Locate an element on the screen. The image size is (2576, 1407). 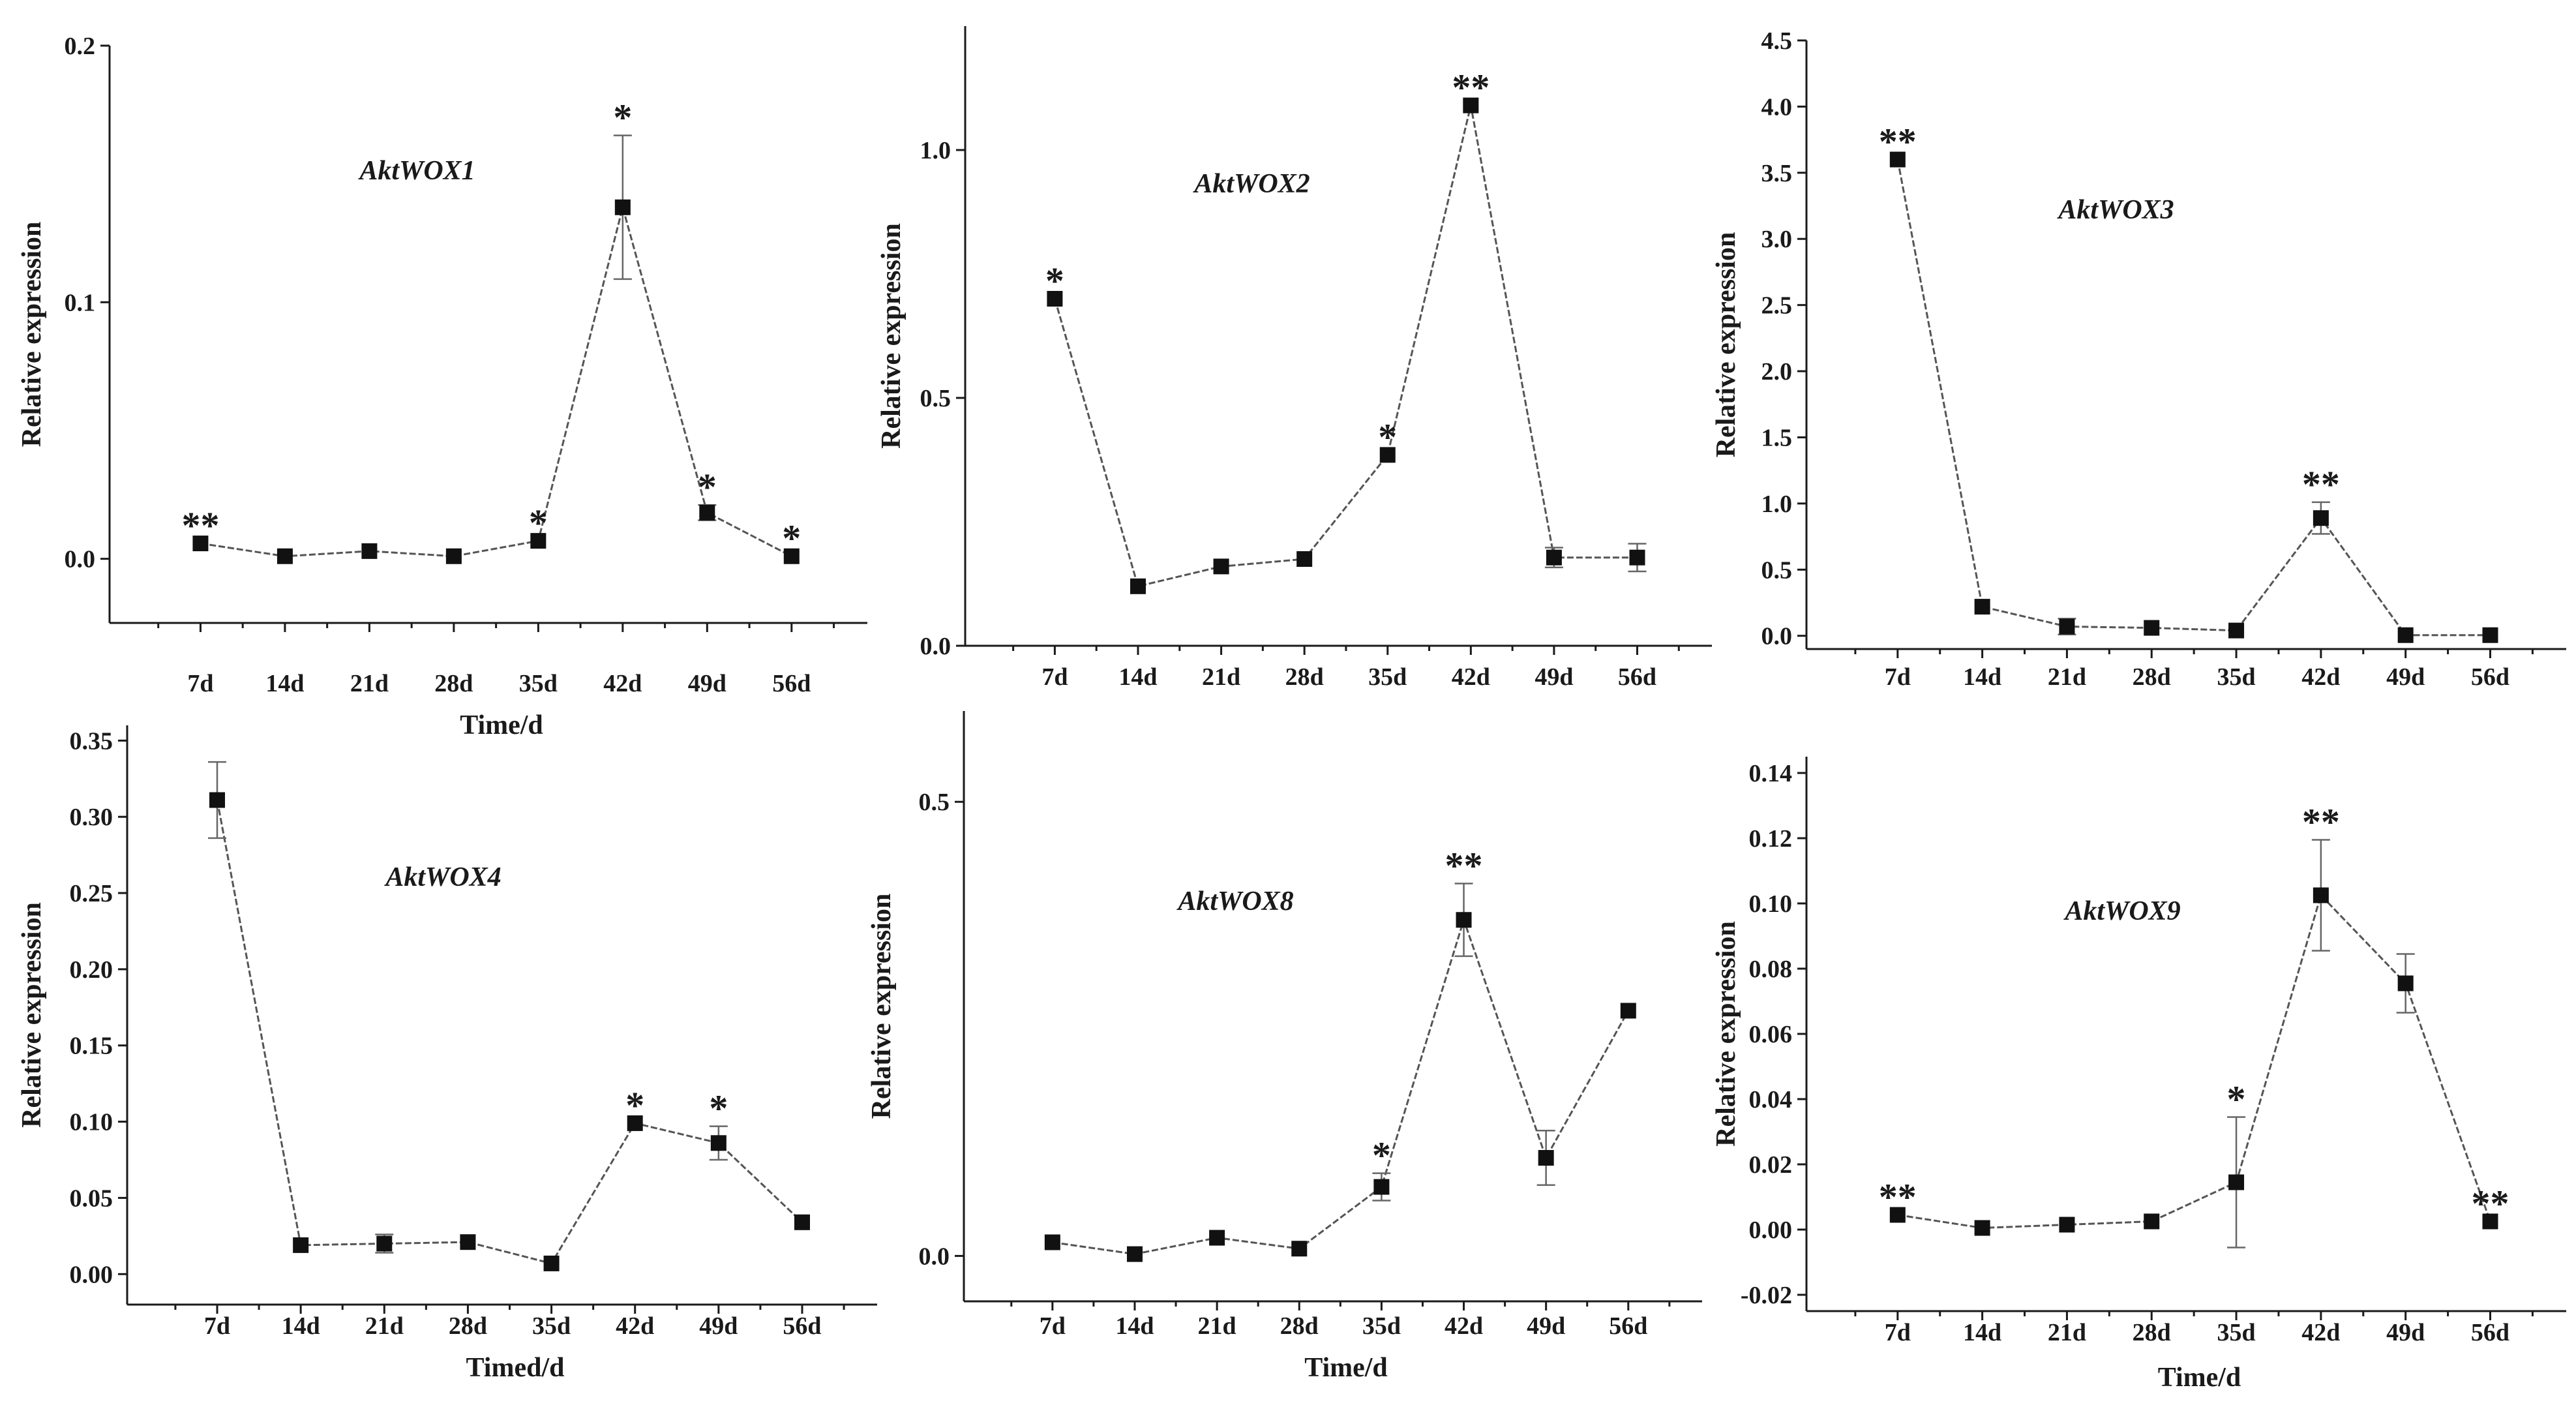
y-tick-label: 4.5 is located at coordinates (1777, 41).